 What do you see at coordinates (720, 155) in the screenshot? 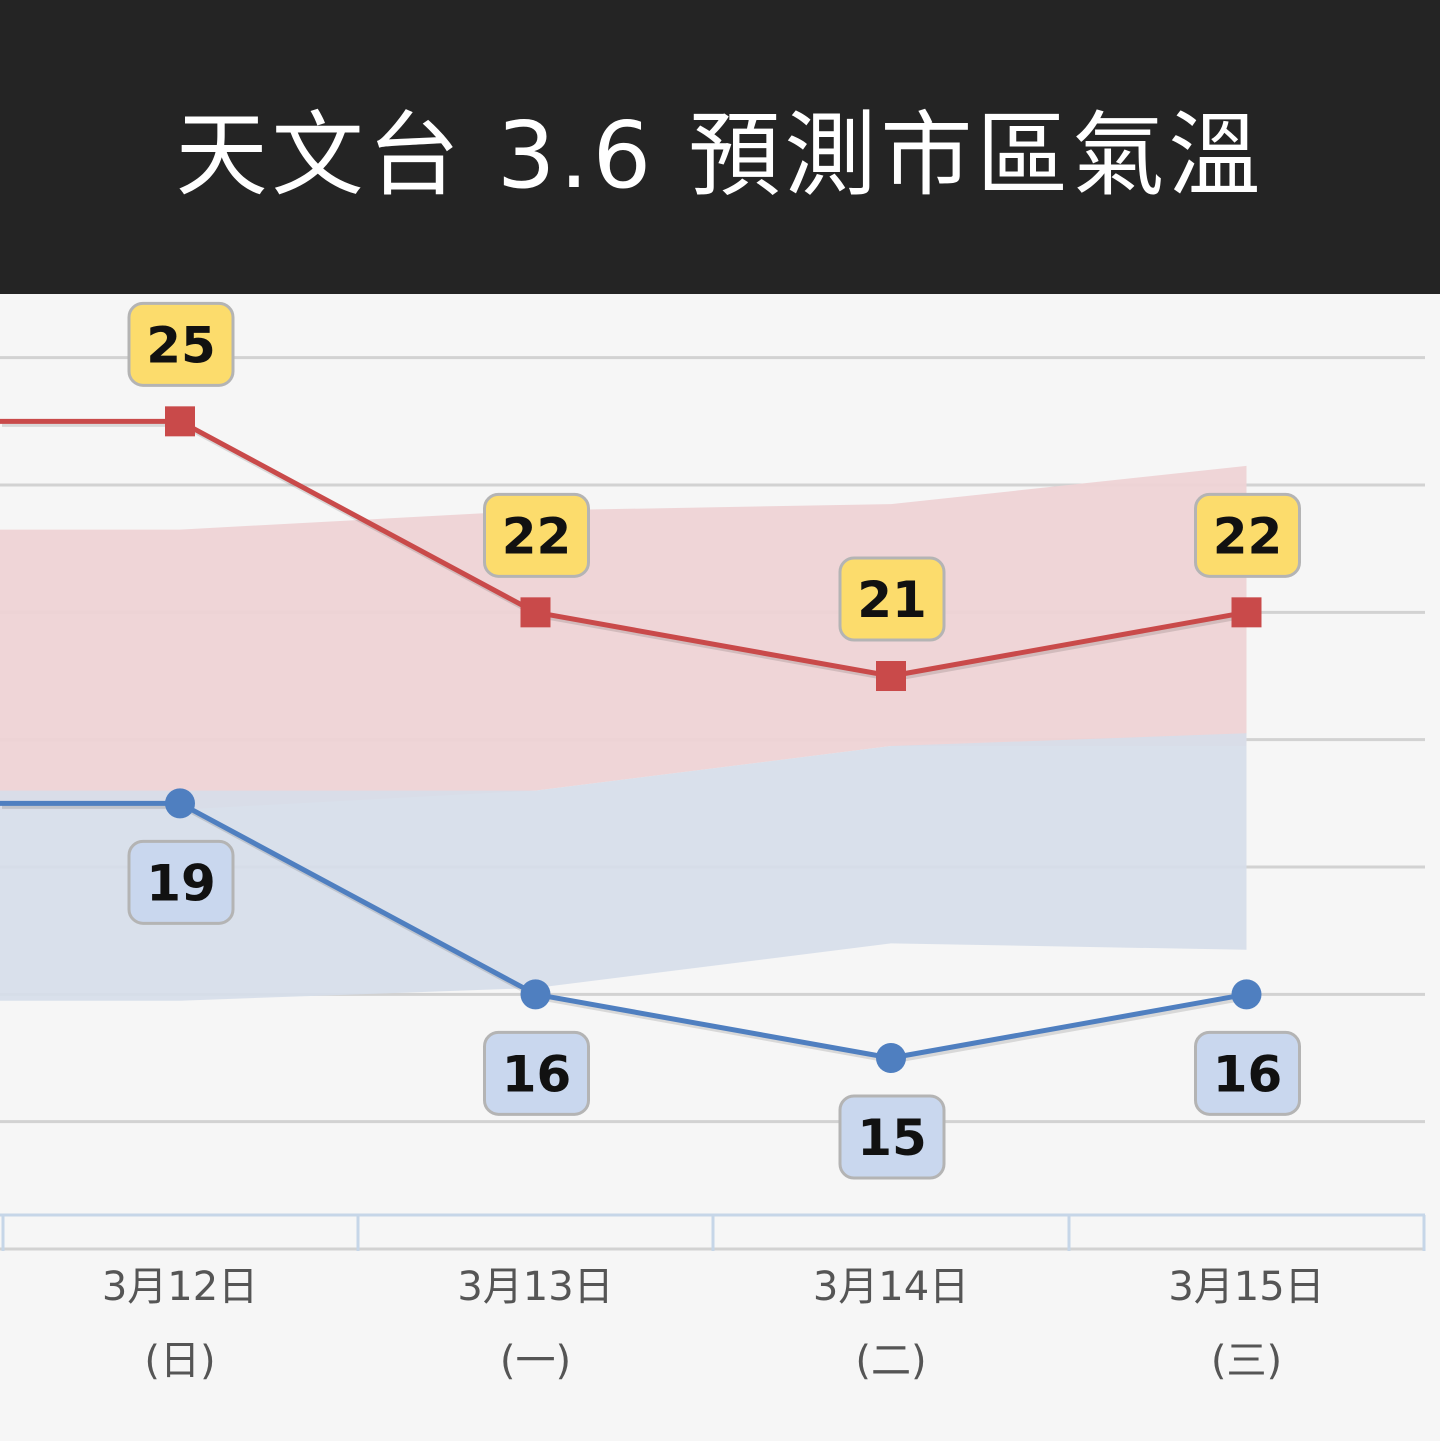
I see `page-title: 天文台 3.6 預測市區氣溫` at bounding box center [720, 155].